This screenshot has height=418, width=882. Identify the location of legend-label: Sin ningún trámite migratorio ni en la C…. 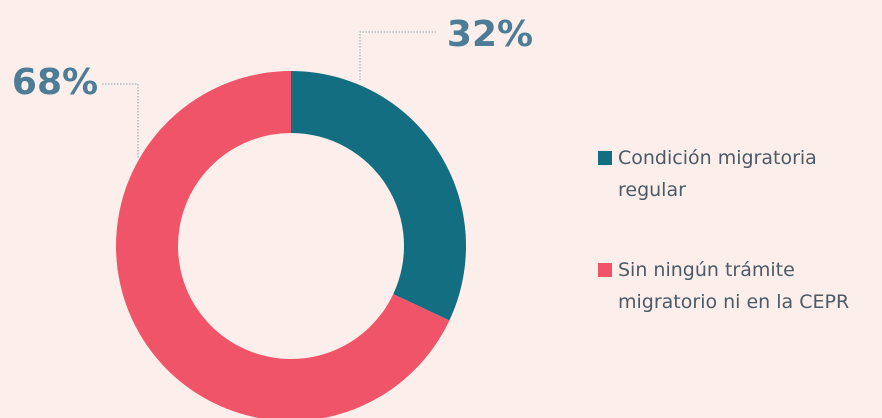
(734, 286).